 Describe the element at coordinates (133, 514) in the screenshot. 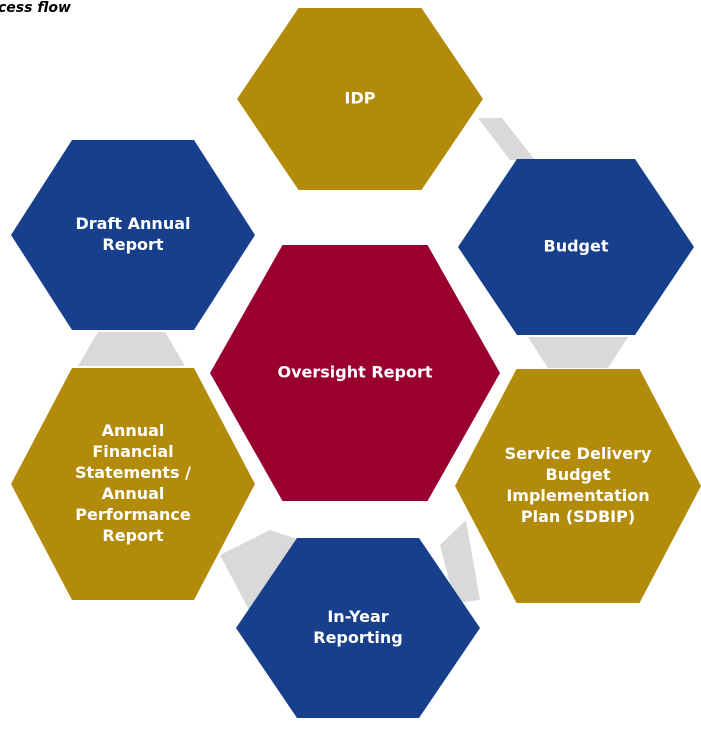

I see `node-label: Performance` at that location.